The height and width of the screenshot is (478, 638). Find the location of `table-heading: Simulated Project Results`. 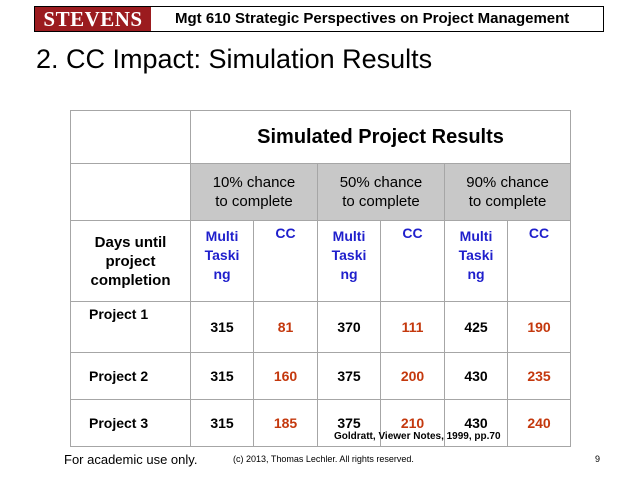

table-heading: Simulated Project Results is located at coordinates (380, 137).